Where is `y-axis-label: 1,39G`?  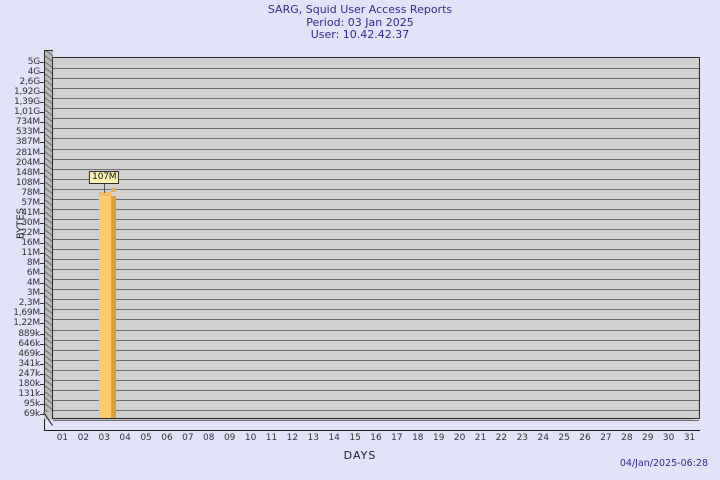
y-axis-label: 1,39G is located at coordinates (26, 102).